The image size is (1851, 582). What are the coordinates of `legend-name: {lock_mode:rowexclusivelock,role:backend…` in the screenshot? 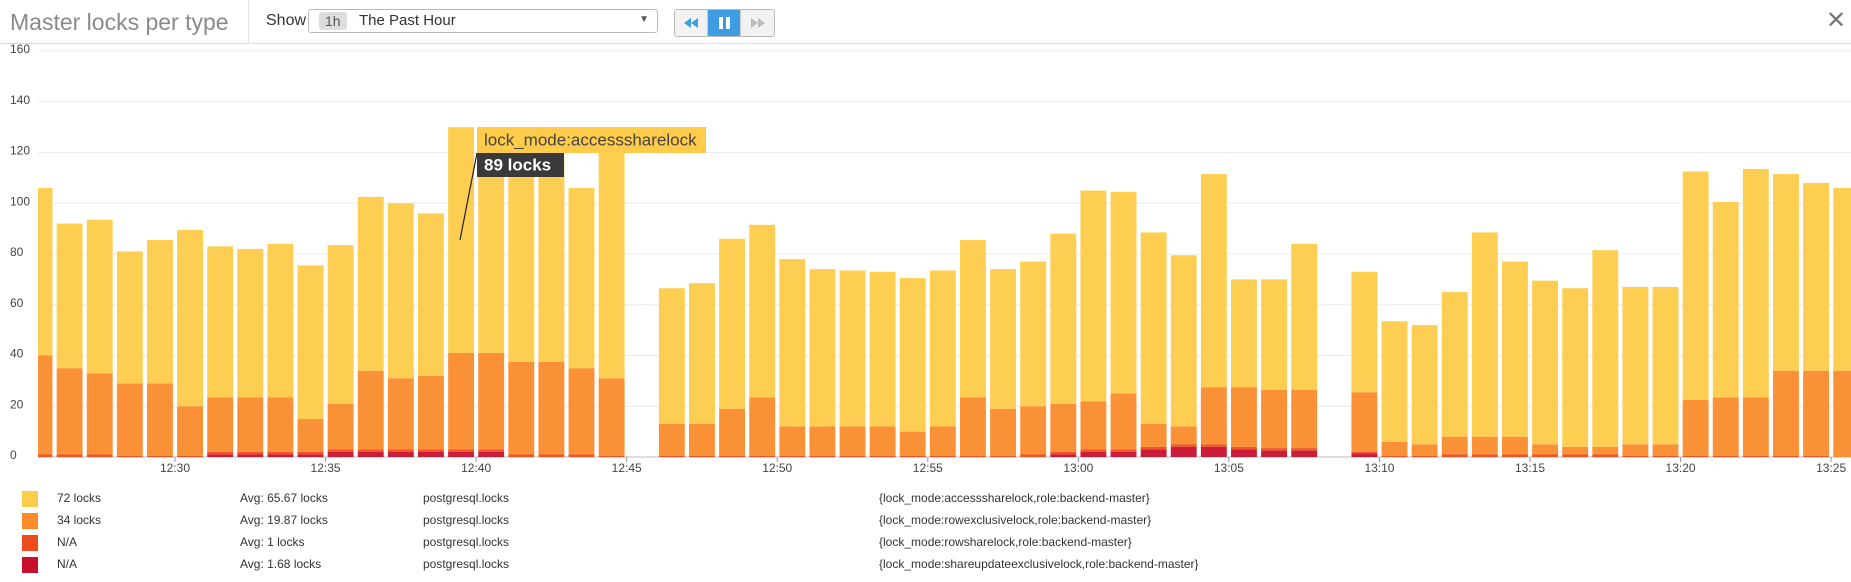 It's located at (1015, 520).